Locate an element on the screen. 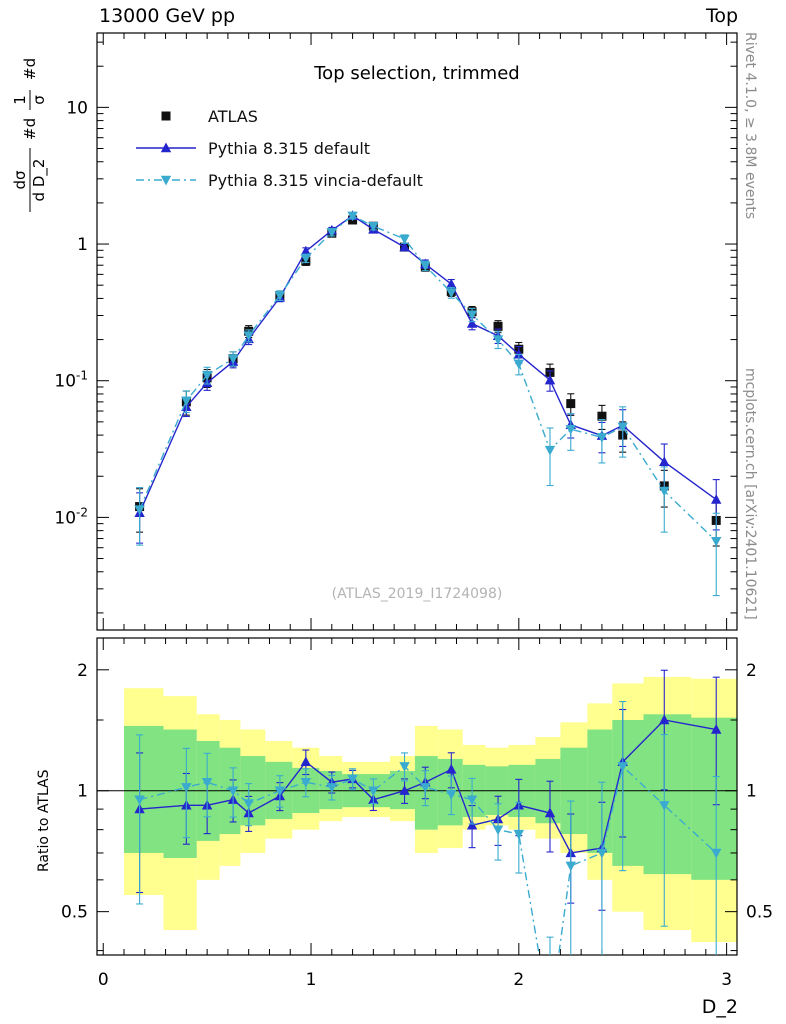  analysis-id-watermark: (ATLAS_2019_I1724098) is located at coordinates (417, 594).